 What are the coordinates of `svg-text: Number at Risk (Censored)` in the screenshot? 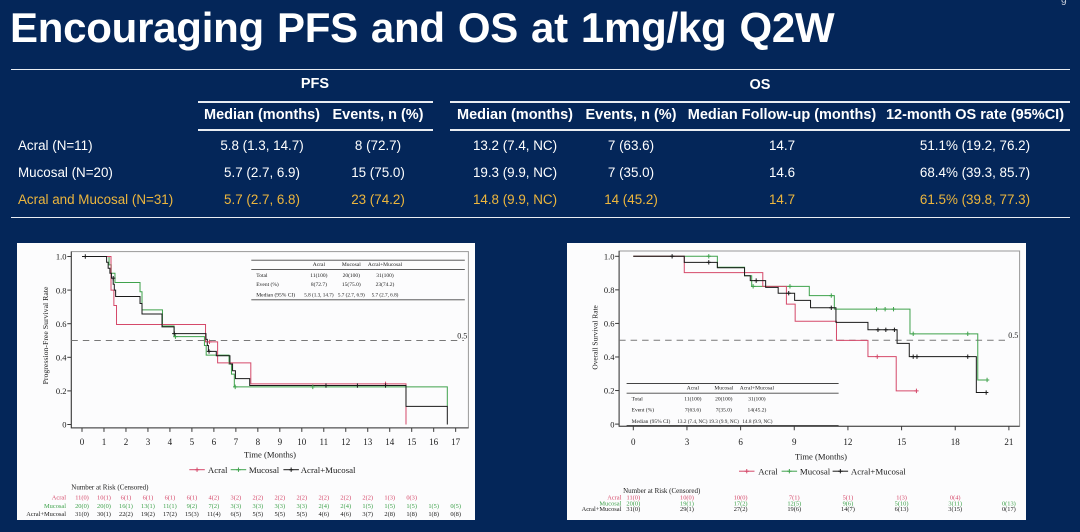 It's located at (110, 488).